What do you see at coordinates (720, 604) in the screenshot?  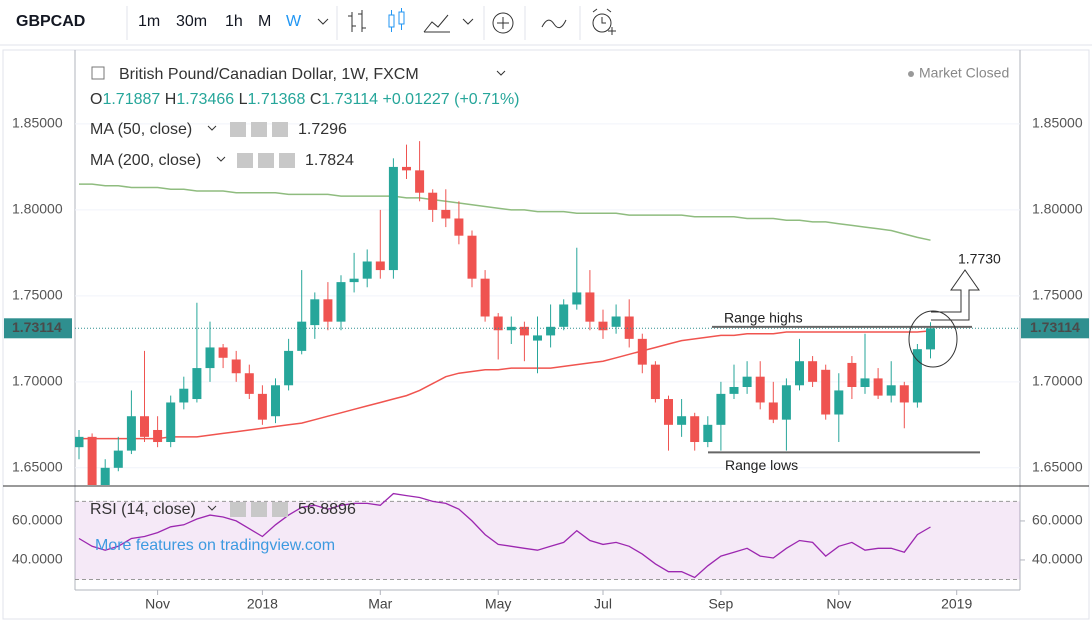 I see `x-tick-label: Sep` at bounding box center [720, 604].